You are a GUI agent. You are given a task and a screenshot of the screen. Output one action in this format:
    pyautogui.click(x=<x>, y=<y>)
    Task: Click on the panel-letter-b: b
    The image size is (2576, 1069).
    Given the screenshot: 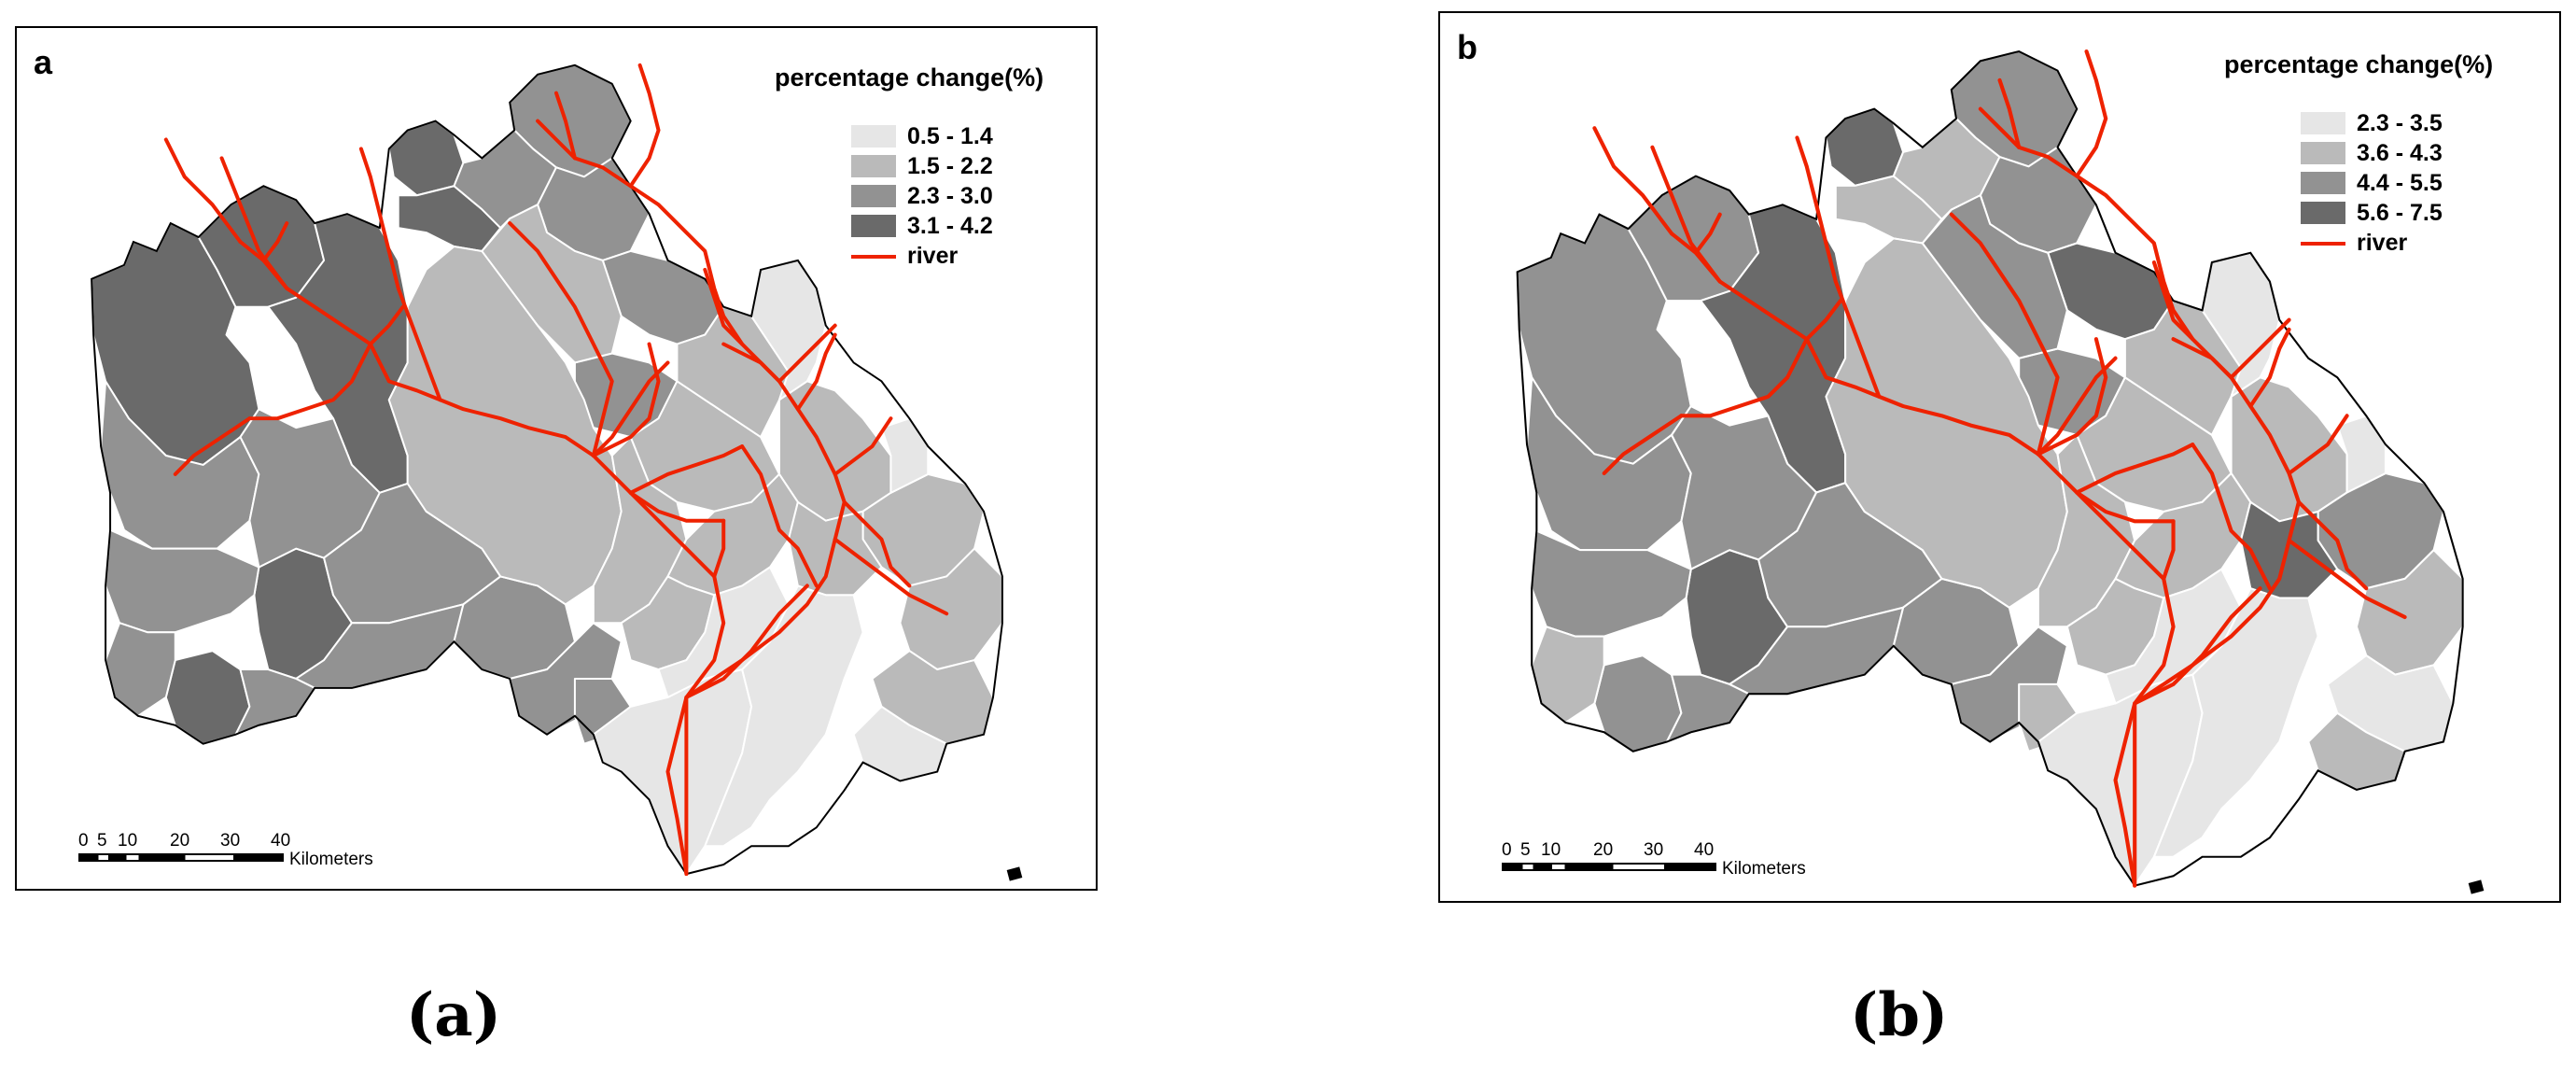 What is the action you would take?
    pyautogui.click(x=1467, y=47)
    